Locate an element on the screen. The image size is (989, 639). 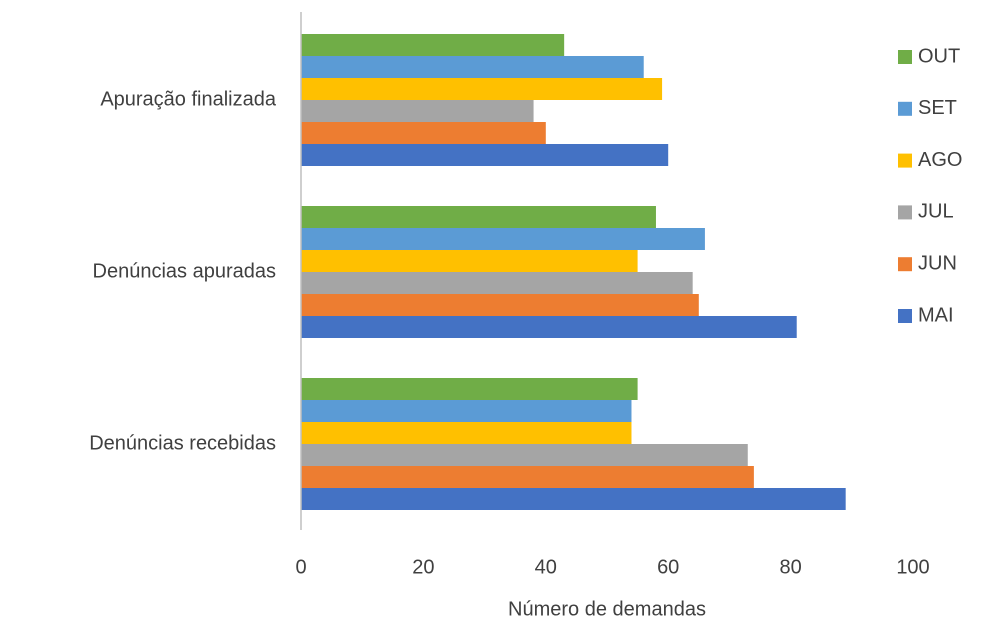
legend-label: MAI is located at coordinates (936, 315).